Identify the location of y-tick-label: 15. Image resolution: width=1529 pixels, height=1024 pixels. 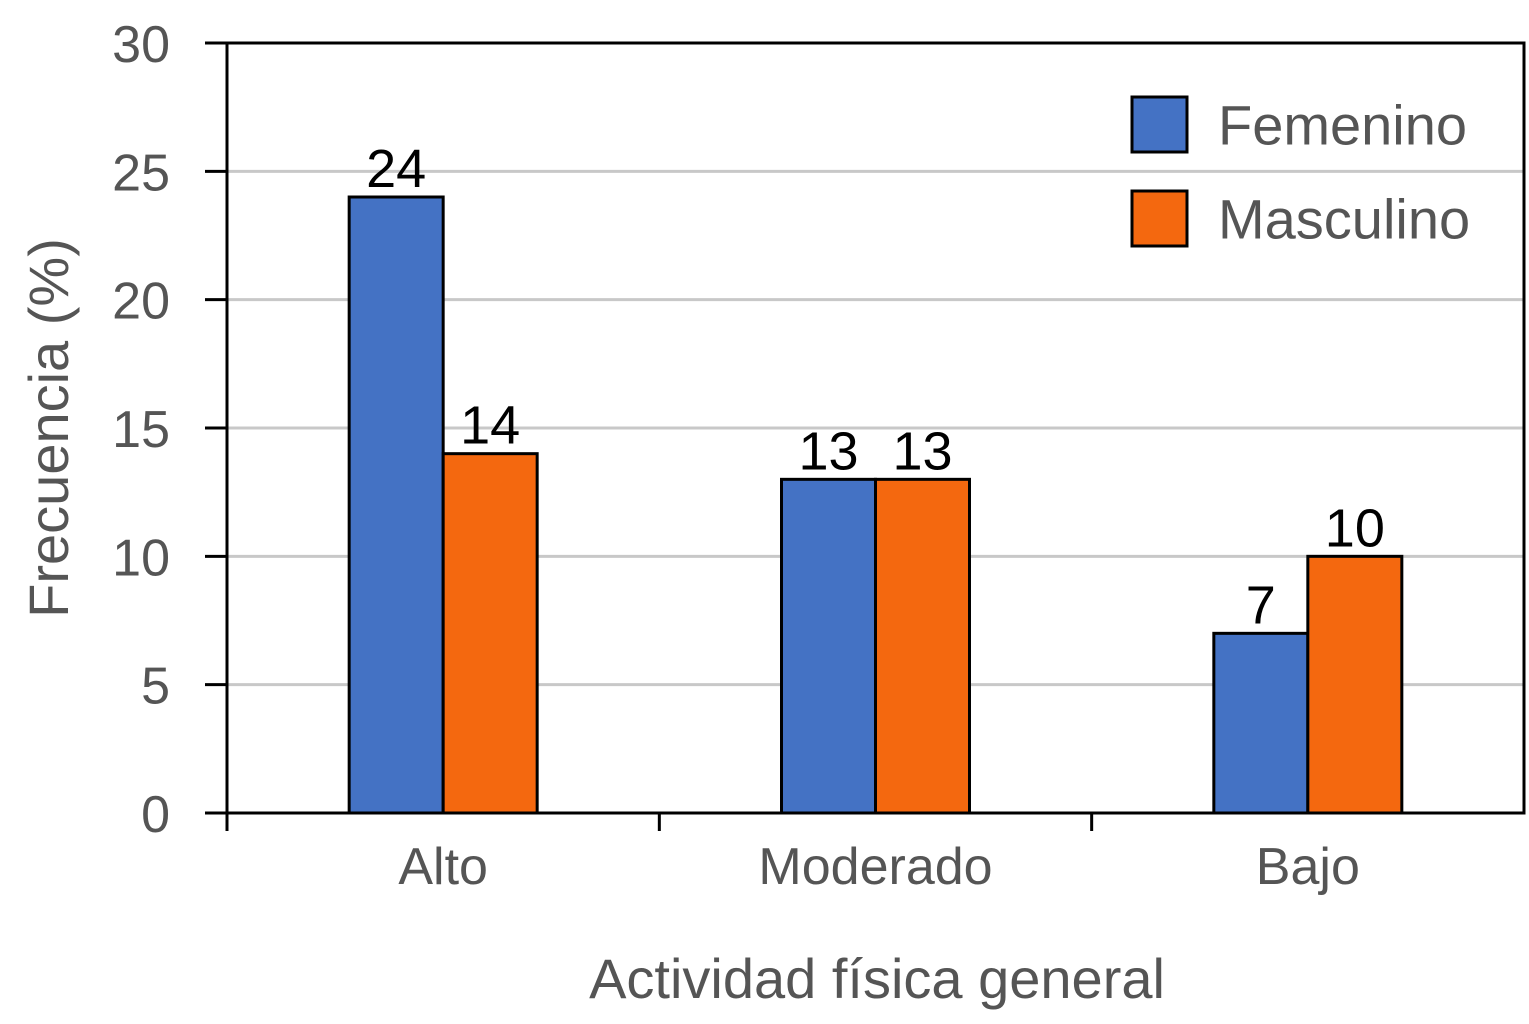
(141, 430).